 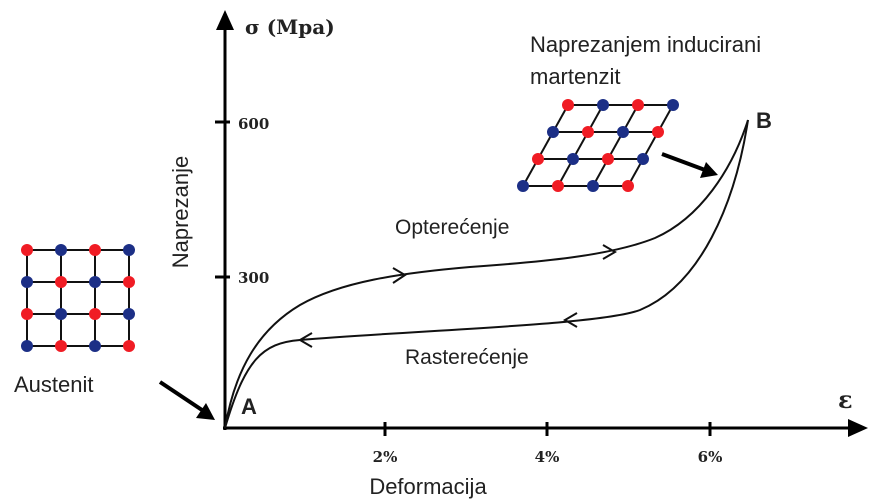 What do you see at coordinates (645, 44) in the screenshot?
I see `martensite-label: Naprezanjem inducirani` at bounding box center [645, 44].